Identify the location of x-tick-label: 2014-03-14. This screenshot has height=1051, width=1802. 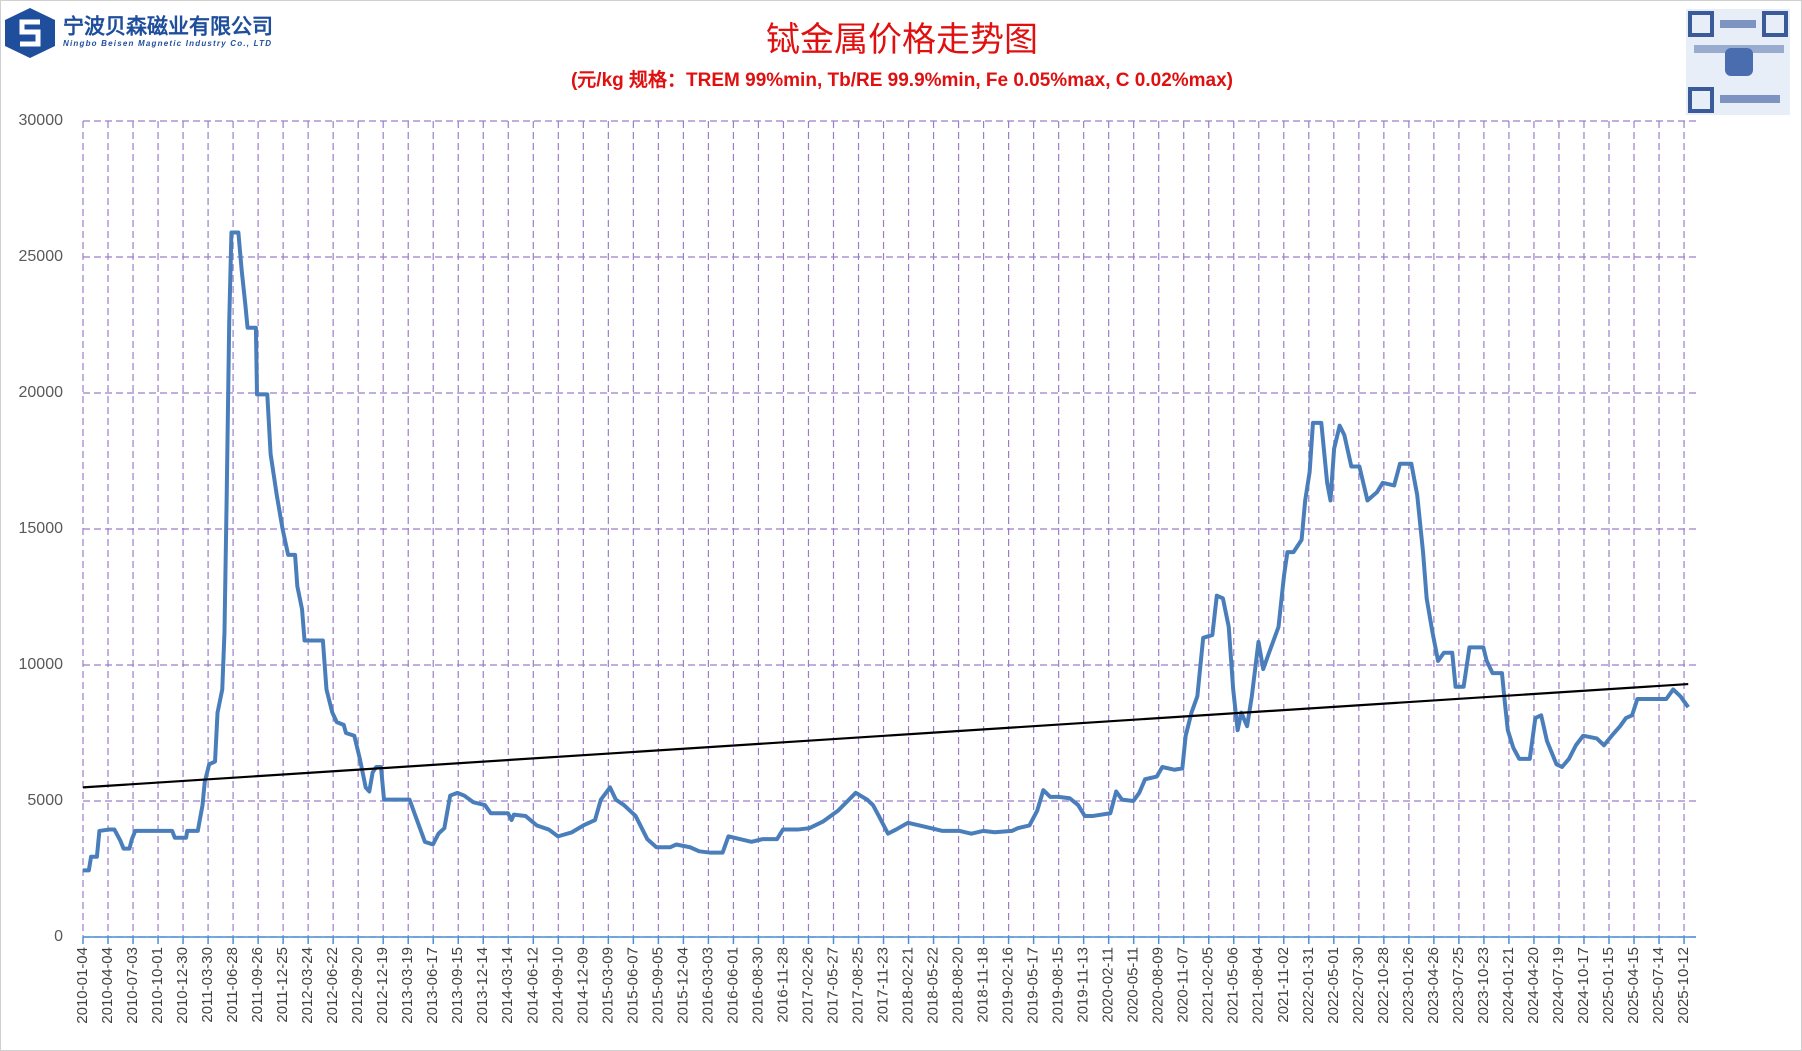
(507, 985).